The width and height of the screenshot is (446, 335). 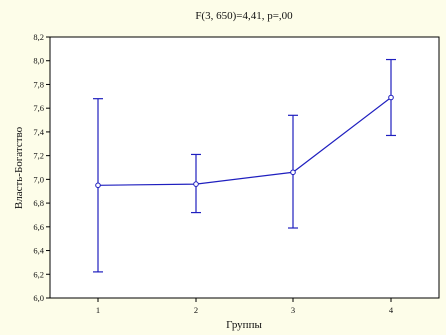 What do you see at coordinates (244, 325) in the screenshot?
I see `x-axis-label: Группы` at bounding box center [244, 325].